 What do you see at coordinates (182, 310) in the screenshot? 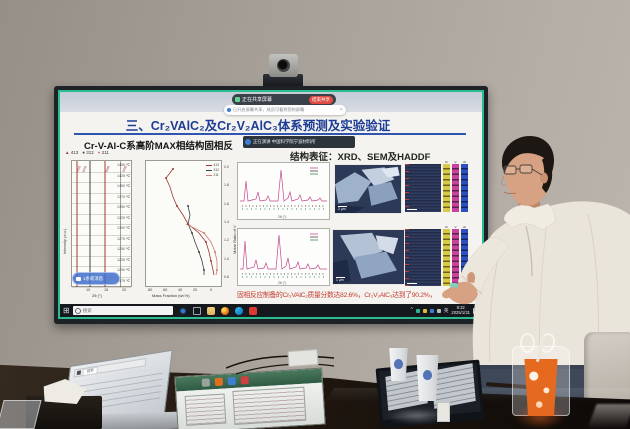
I see `cortana-icon` at bounding box center [182, 310].